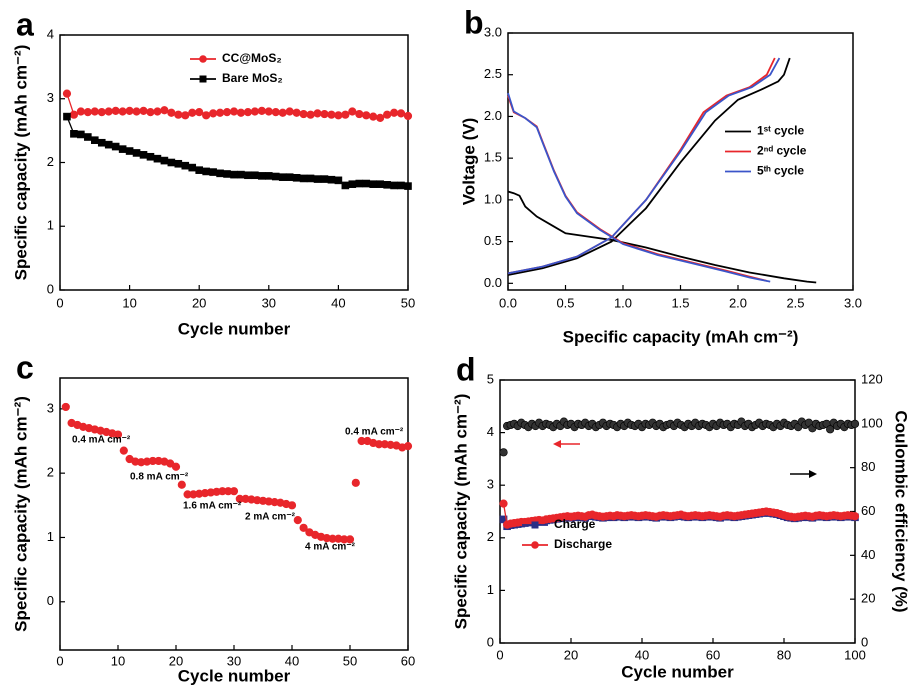  Describe the element at coordinates (252, 78) in the screenshot. I see `legend-label: Bare MoS₂` at that location.